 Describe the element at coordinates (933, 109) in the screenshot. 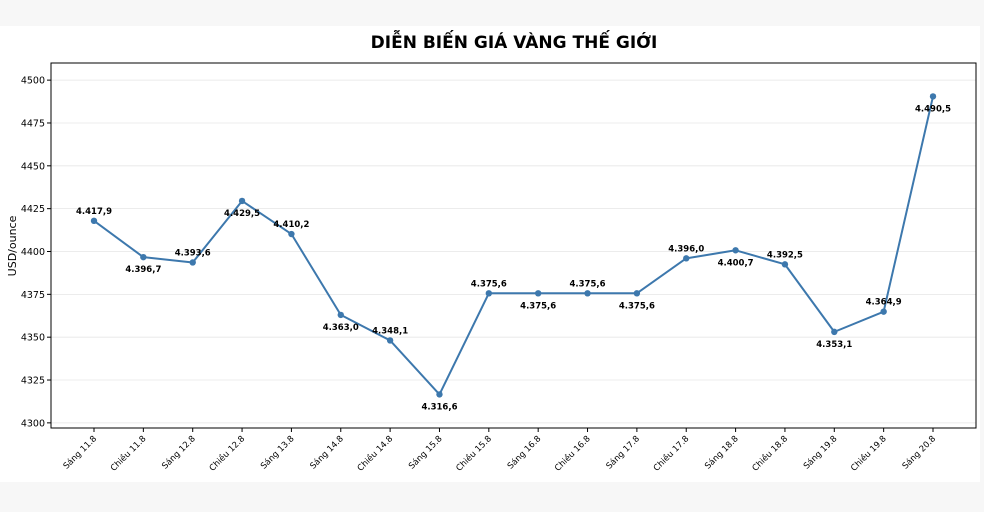

I see `data-label: 4.490,5` at that location.